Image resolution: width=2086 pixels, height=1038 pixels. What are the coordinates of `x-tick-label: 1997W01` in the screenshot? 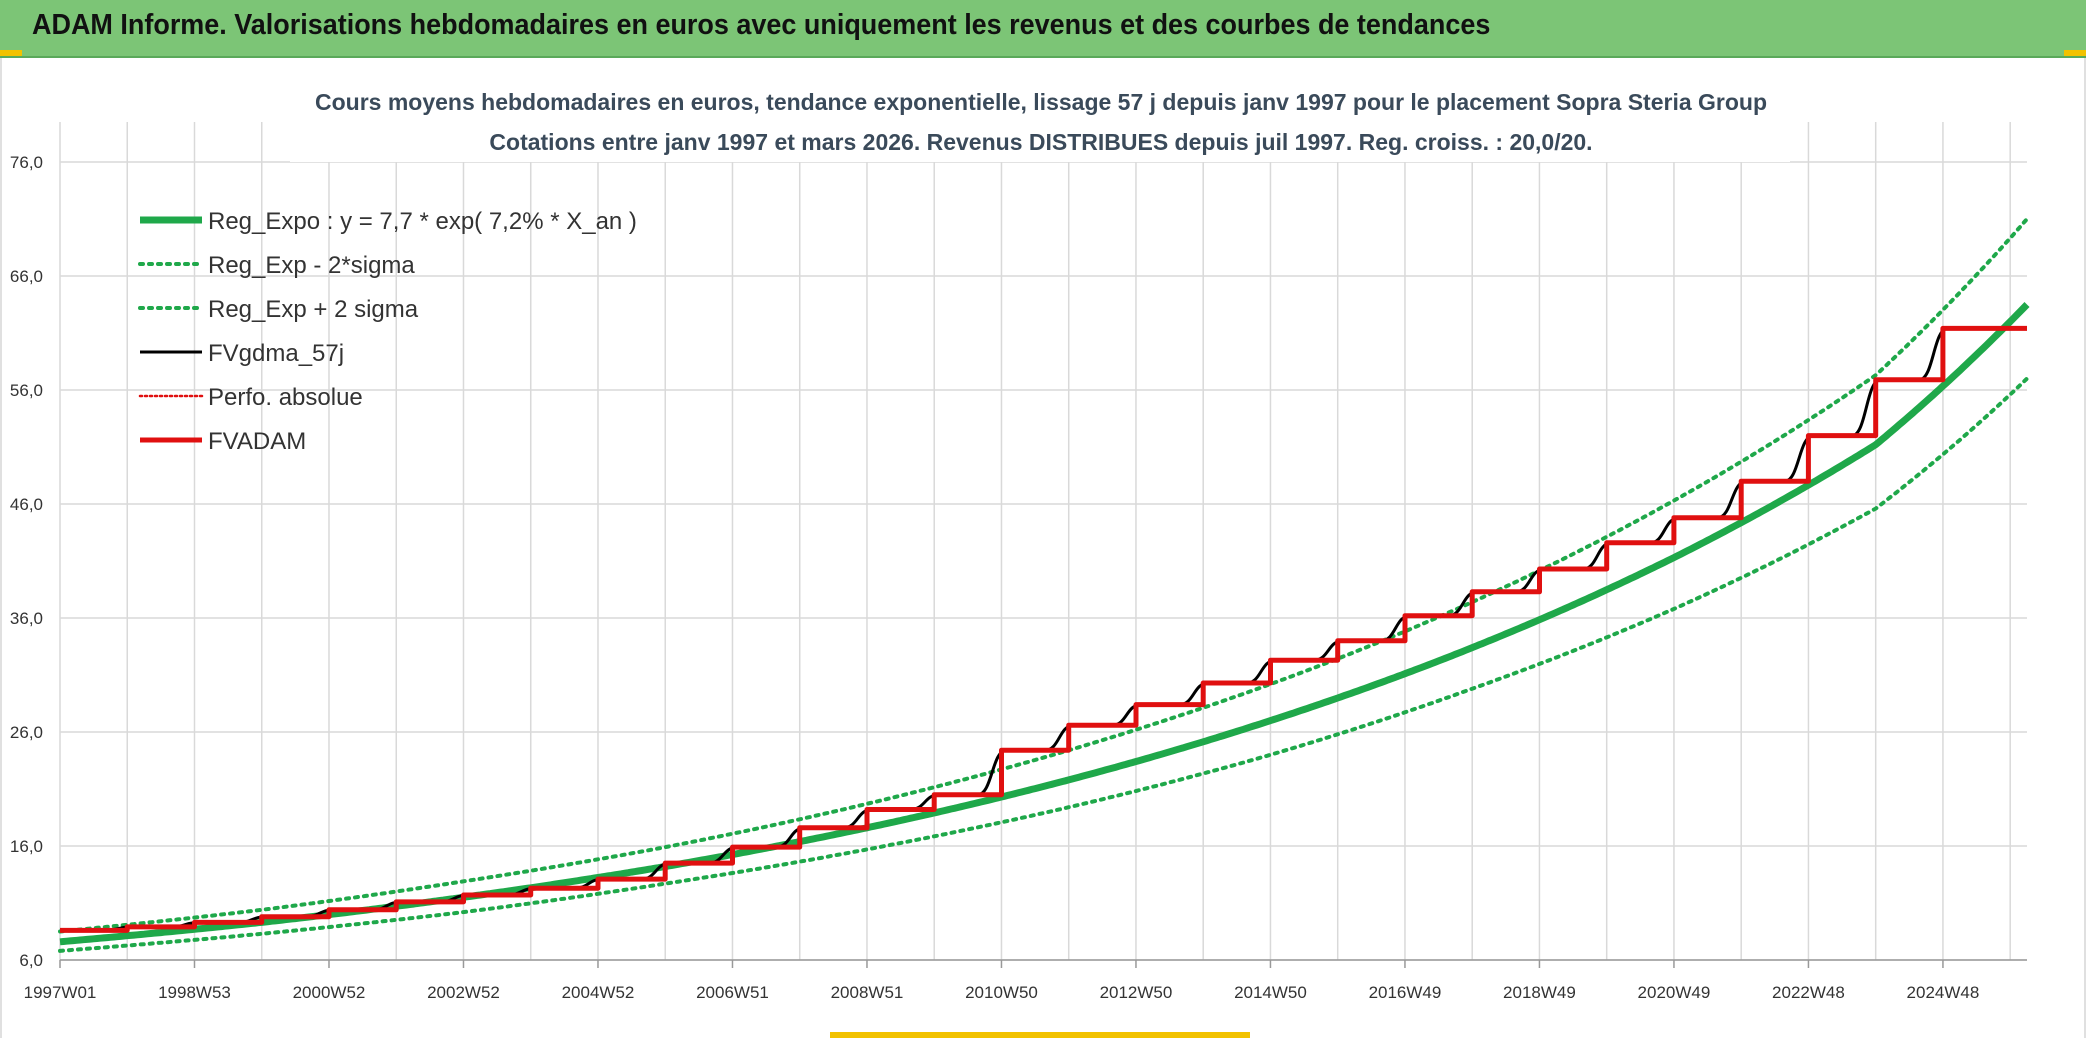 It's located at (60, 992).